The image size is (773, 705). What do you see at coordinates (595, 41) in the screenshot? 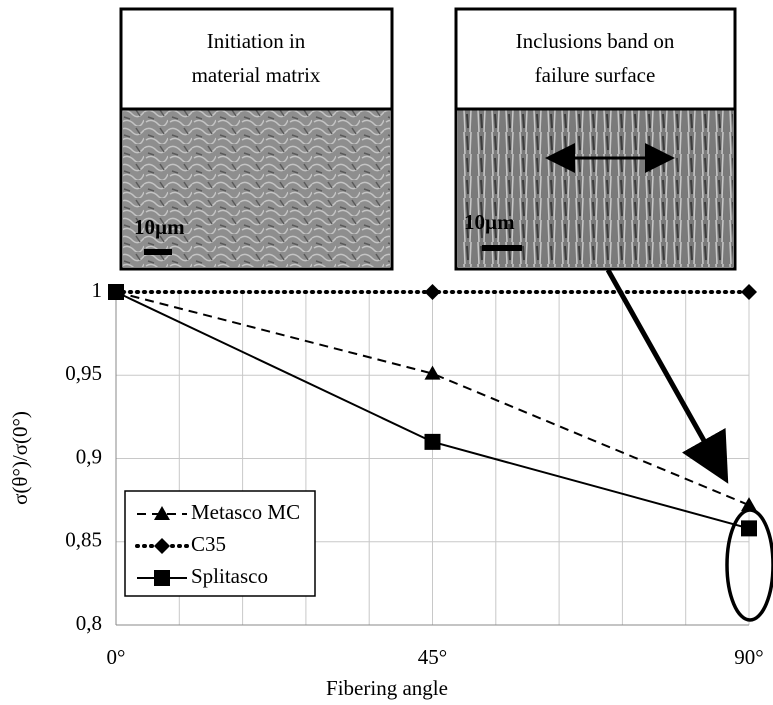
I see `inset-title: Inclusions band on` at bounding box center [595, 41].